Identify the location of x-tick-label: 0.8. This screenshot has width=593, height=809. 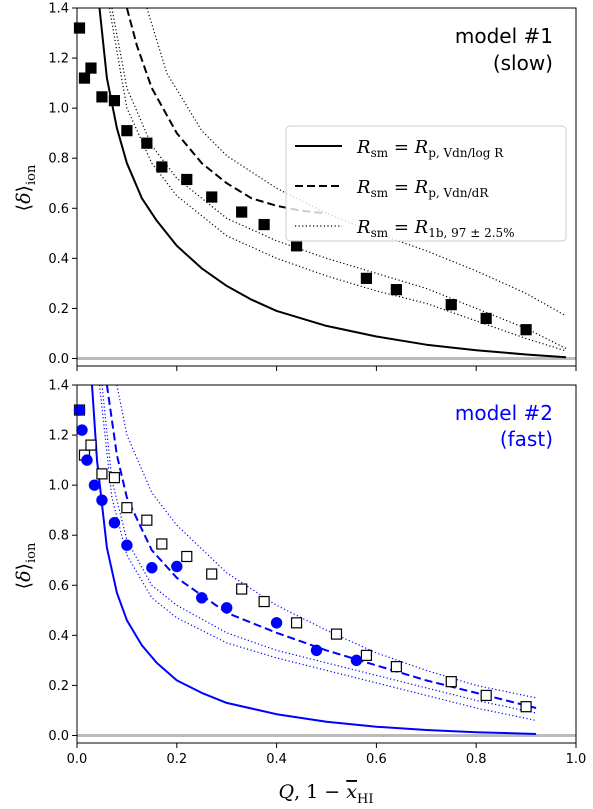
(476, 759).